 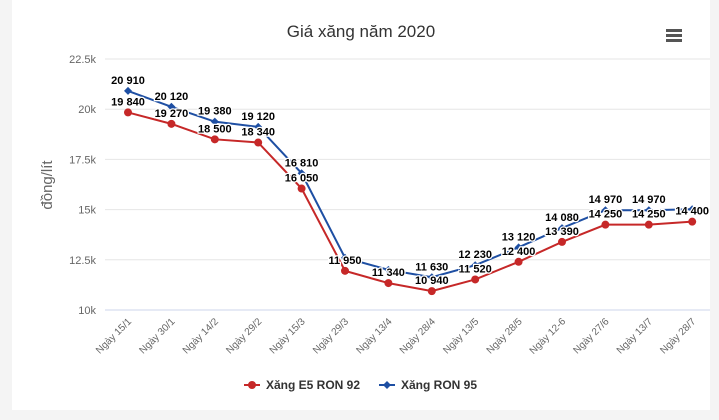 What do you see at coordinates (258, 117) in the screenshot?
I see `data-label: 19 120` at bounding box center [258, 117].